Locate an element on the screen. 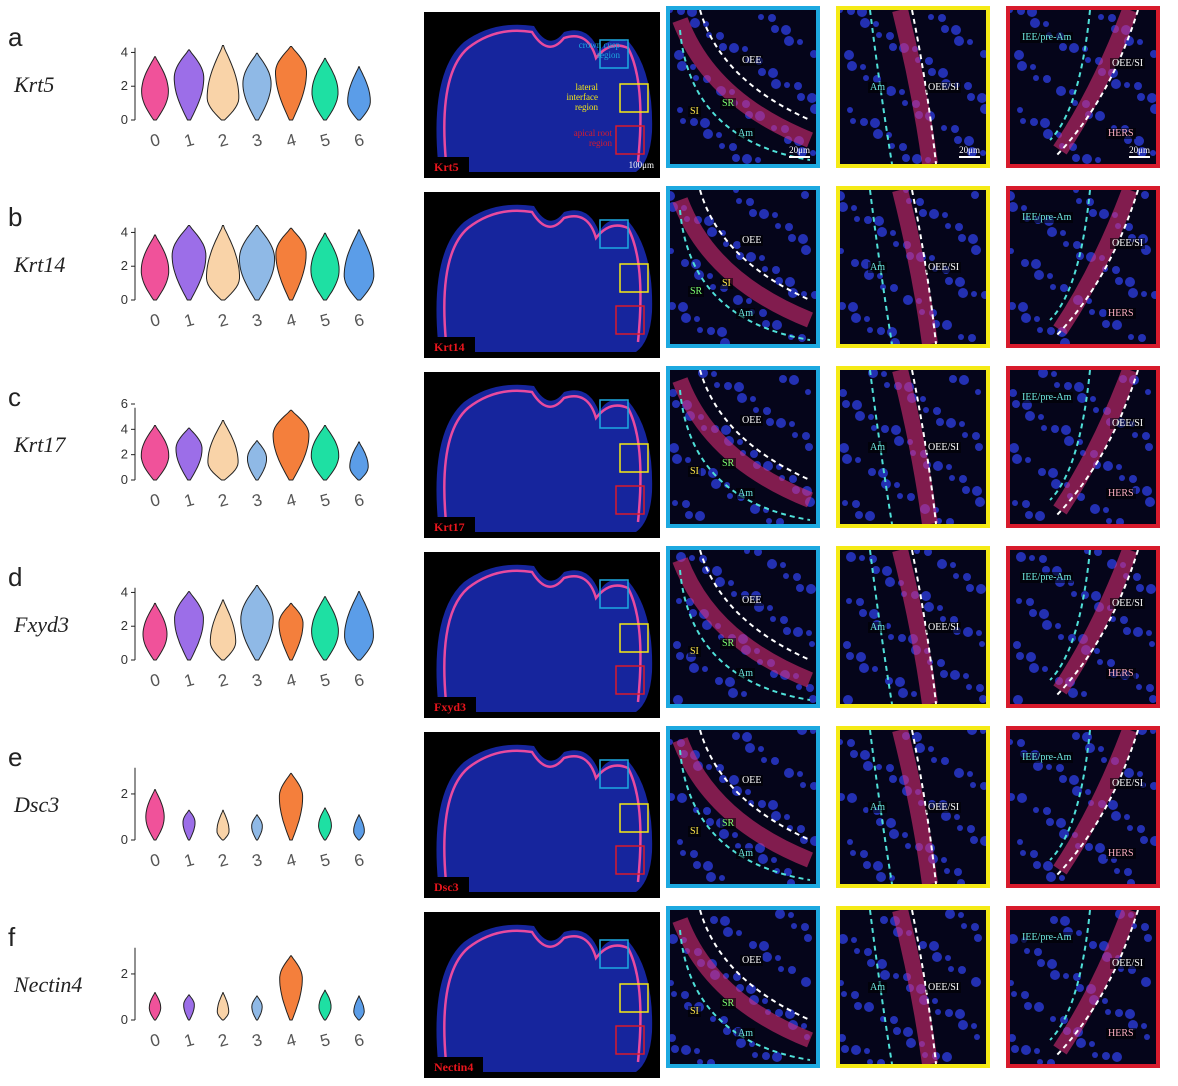  y-tick-label: 4 is located at coordinates (124, 428).